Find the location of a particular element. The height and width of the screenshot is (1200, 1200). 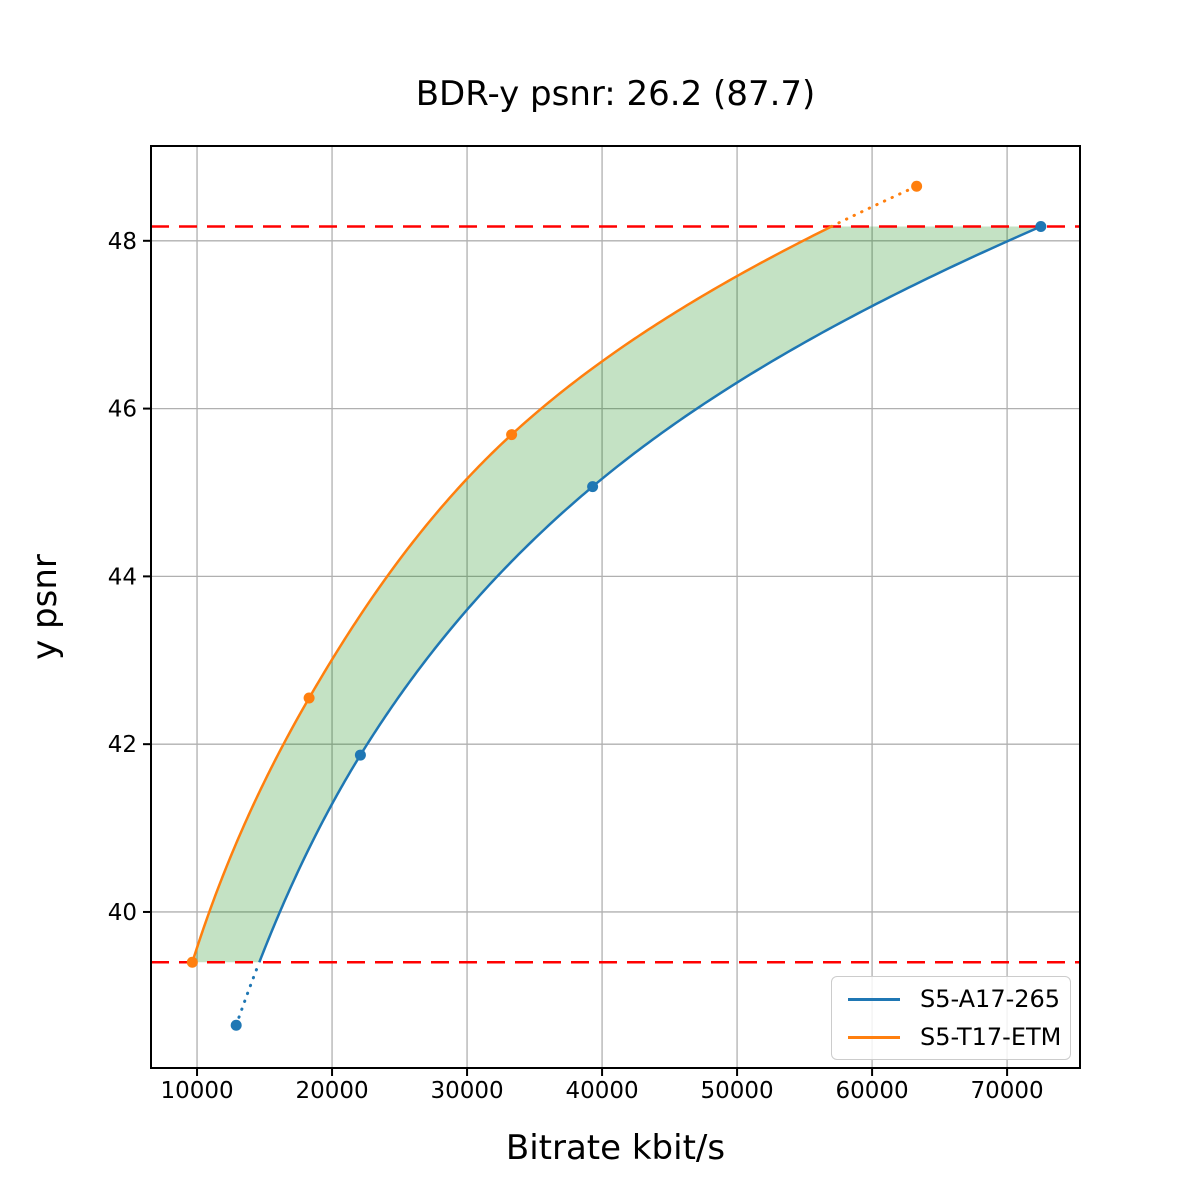

y-tick-label: 42 is located at coordinates (122, 745).